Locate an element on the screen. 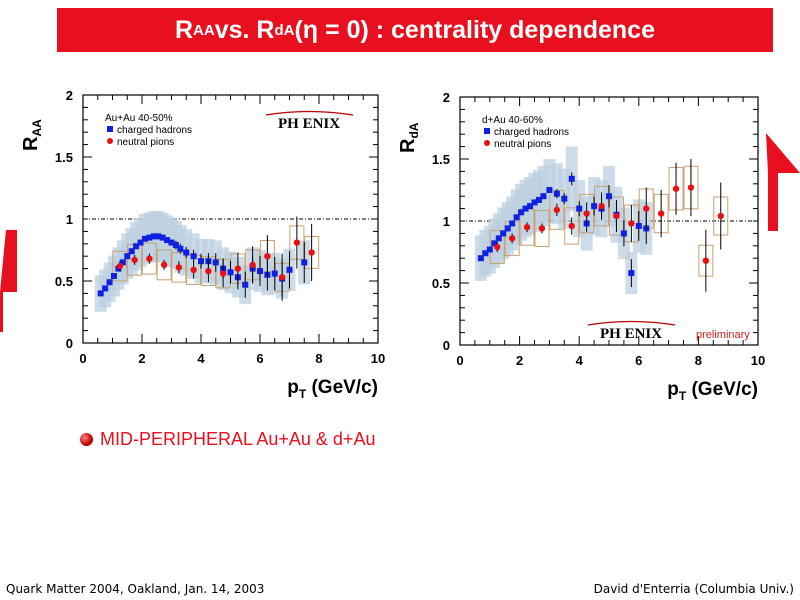 The height and width of the screenshot is (600, 800). up-arrow-icon is located at coordinates (783, 182).